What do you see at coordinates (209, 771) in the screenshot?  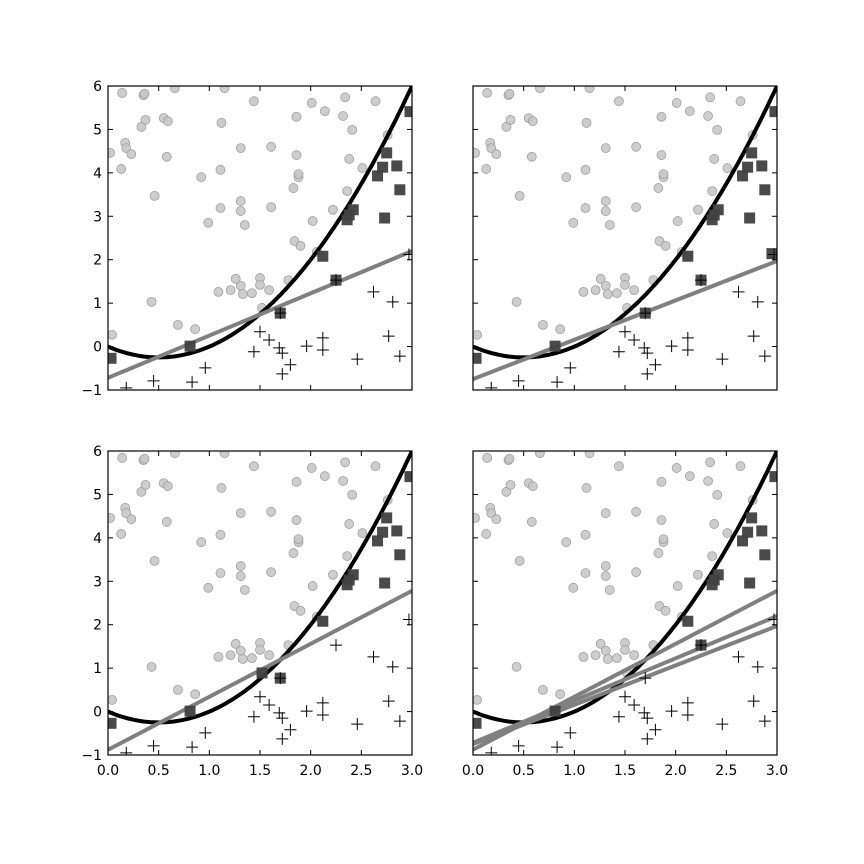 I see `x-tick-label: 1.0` at bounding box center [209, 771].